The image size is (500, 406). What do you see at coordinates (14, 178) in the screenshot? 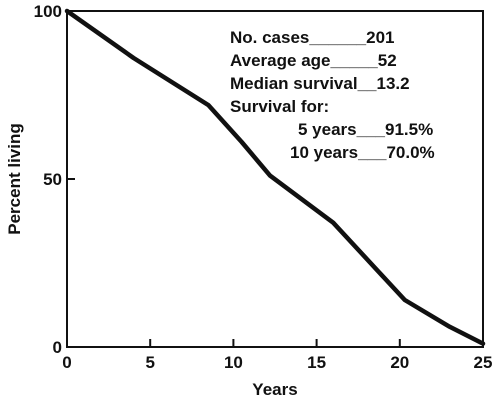
I see `y-axis-title: Percent living` at bounding box center [14, 178].